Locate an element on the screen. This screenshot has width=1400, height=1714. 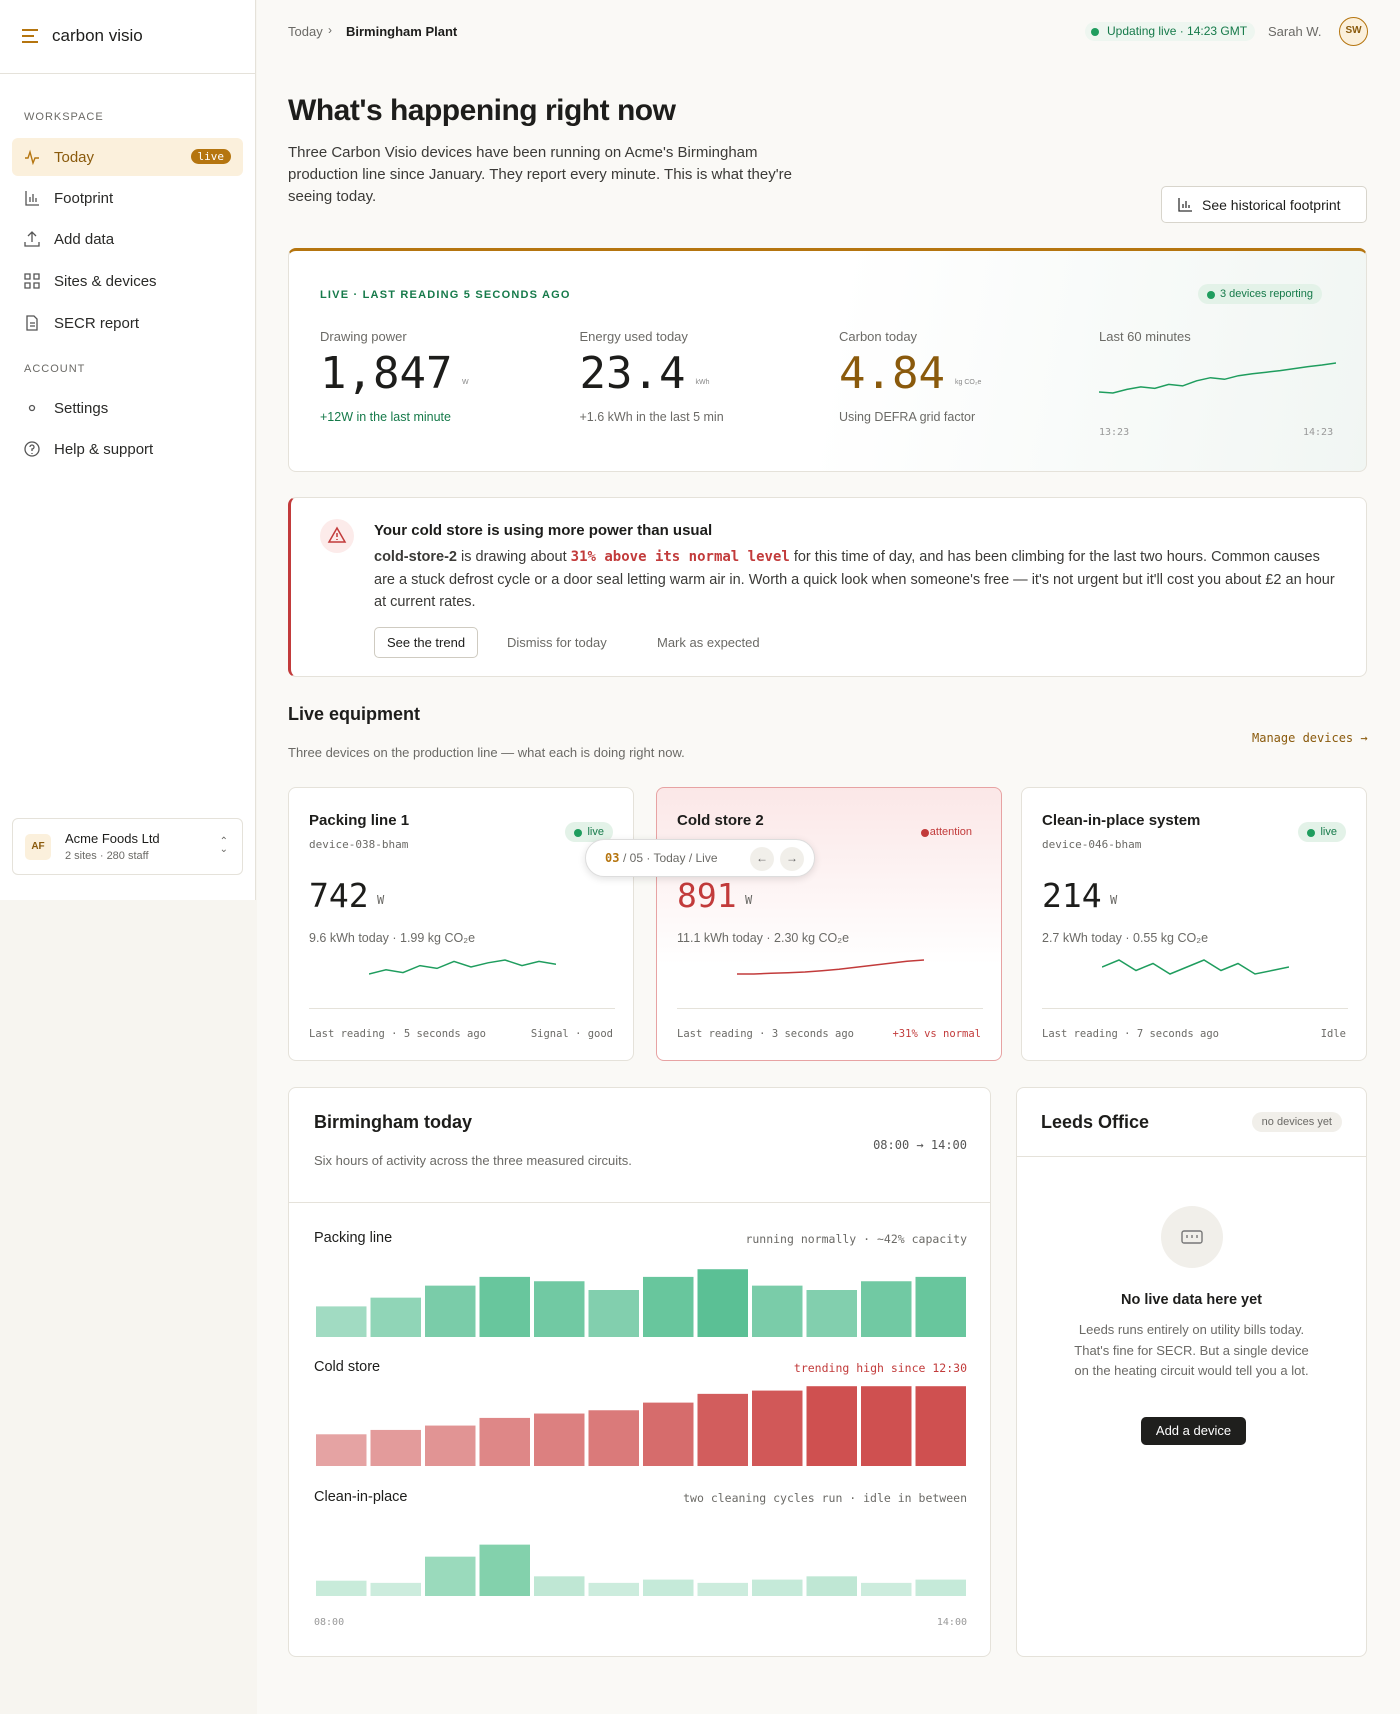
org-meta: 2 sites · 280 staff is located at coordinates (107, 856).